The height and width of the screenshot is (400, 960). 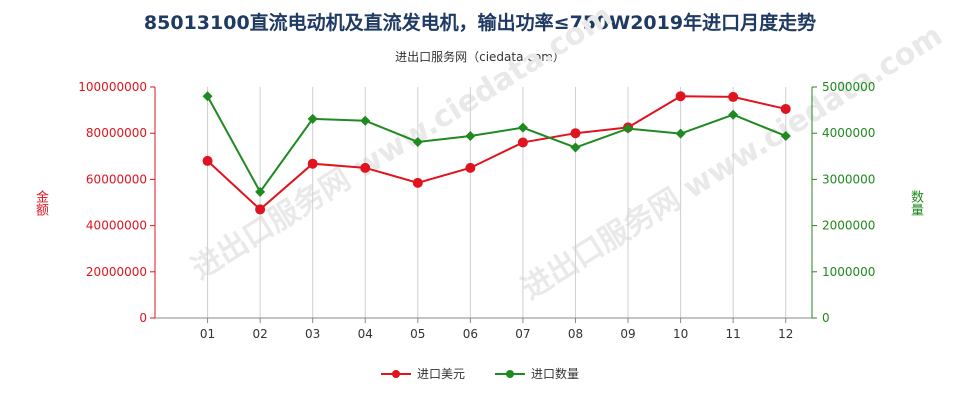 What do you see at coordinates (440, 374) in the screenshot?
I see `legend-label-amount: 进口美元` at bounding box center [440, 374].